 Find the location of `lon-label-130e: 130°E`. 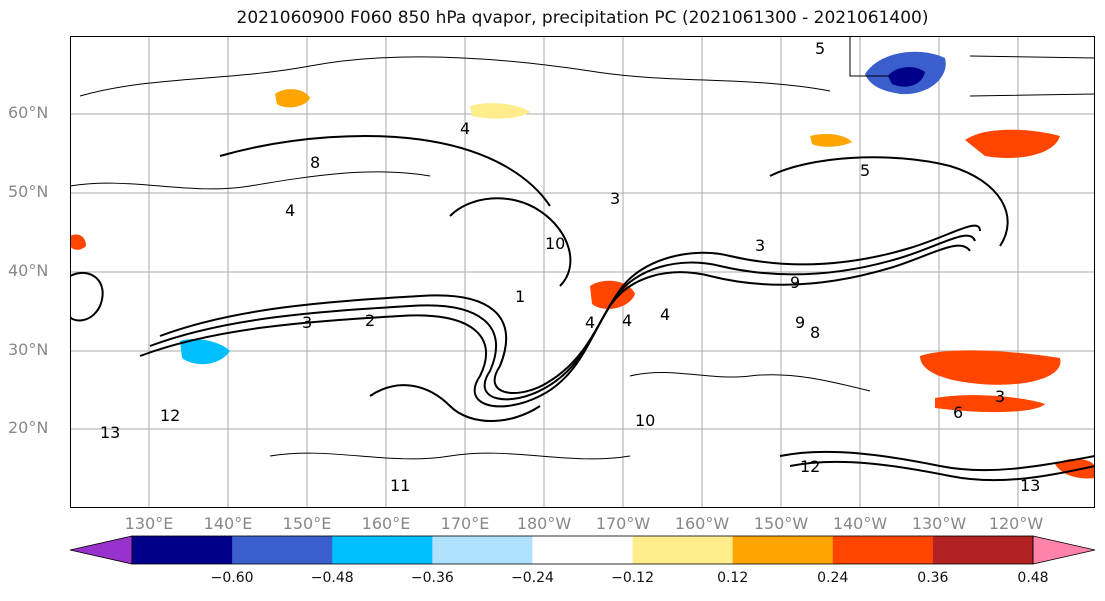

lon-label-130e: 130°E is located at coordinates (149, 523).